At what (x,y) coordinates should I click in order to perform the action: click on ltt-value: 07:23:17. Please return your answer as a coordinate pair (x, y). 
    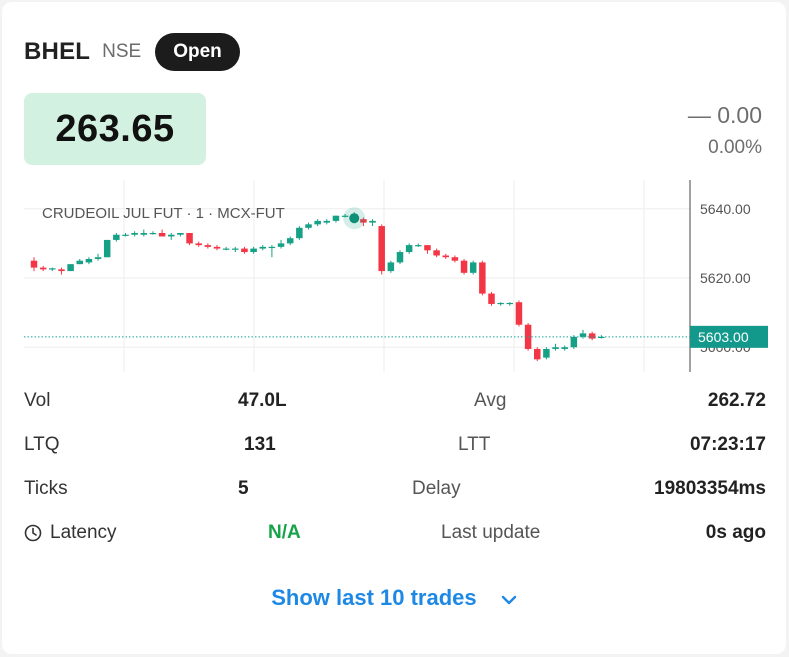
    Looking at the image, I should click on (727, 444).